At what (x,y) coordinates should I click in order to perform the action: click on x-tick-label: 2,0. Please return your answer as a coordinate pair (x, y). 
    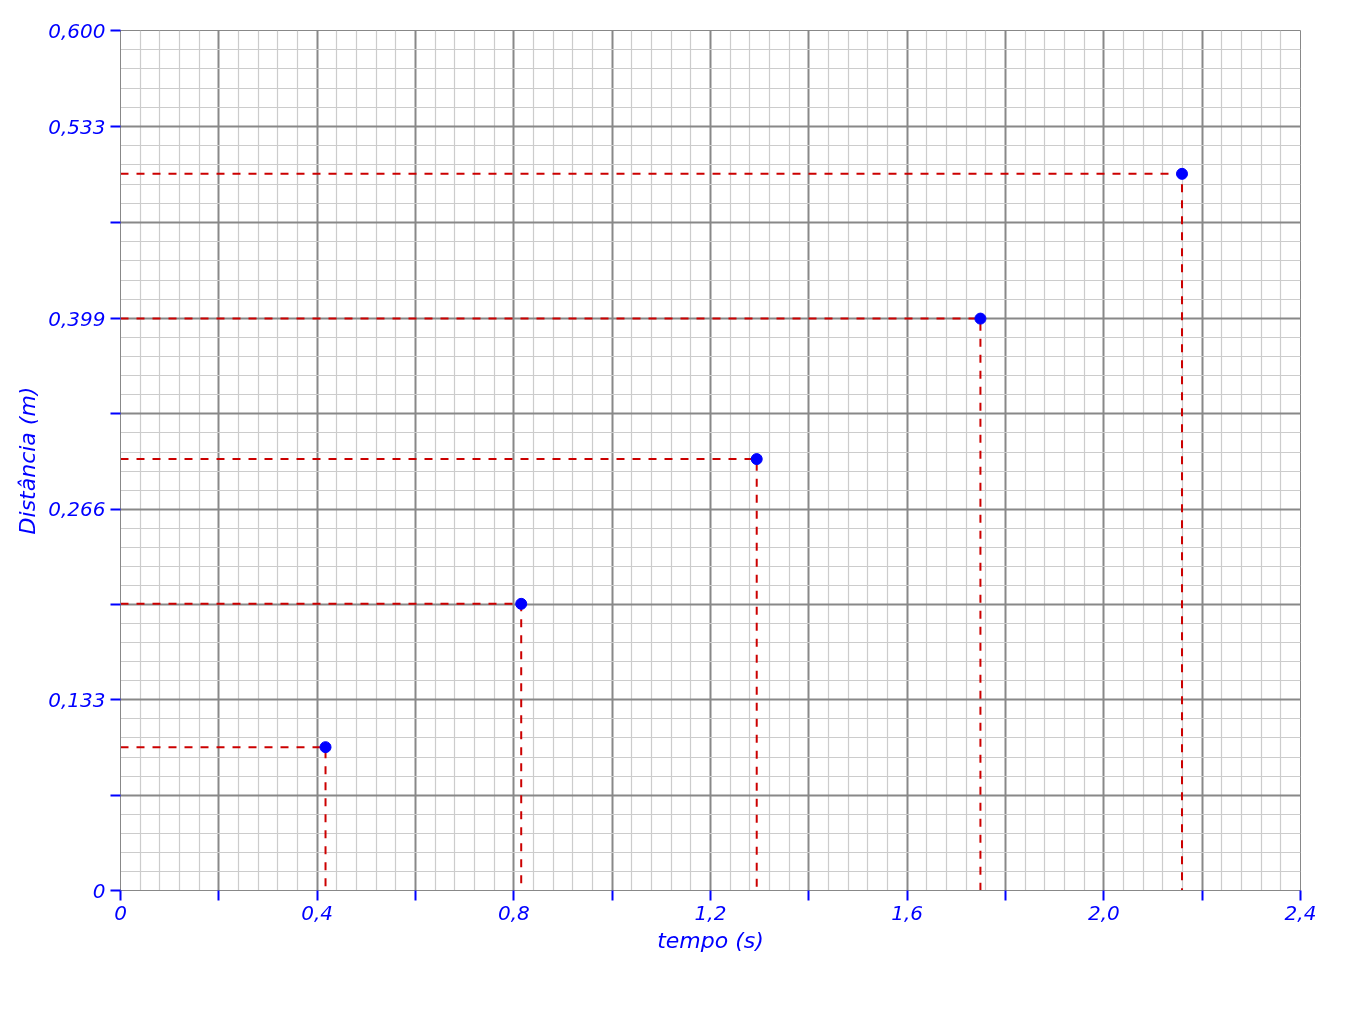
    Looking at the image, I should click on (1103, 912).